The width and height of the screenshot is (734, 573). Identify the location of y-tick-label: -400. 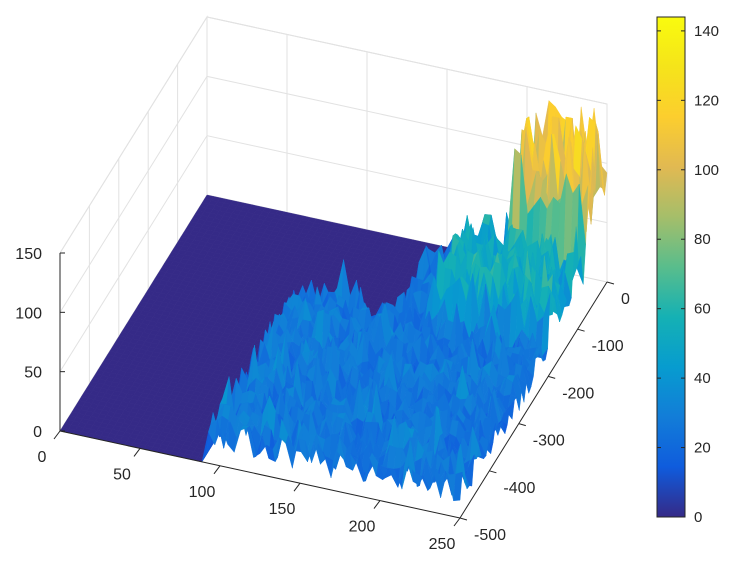
(519, 488).